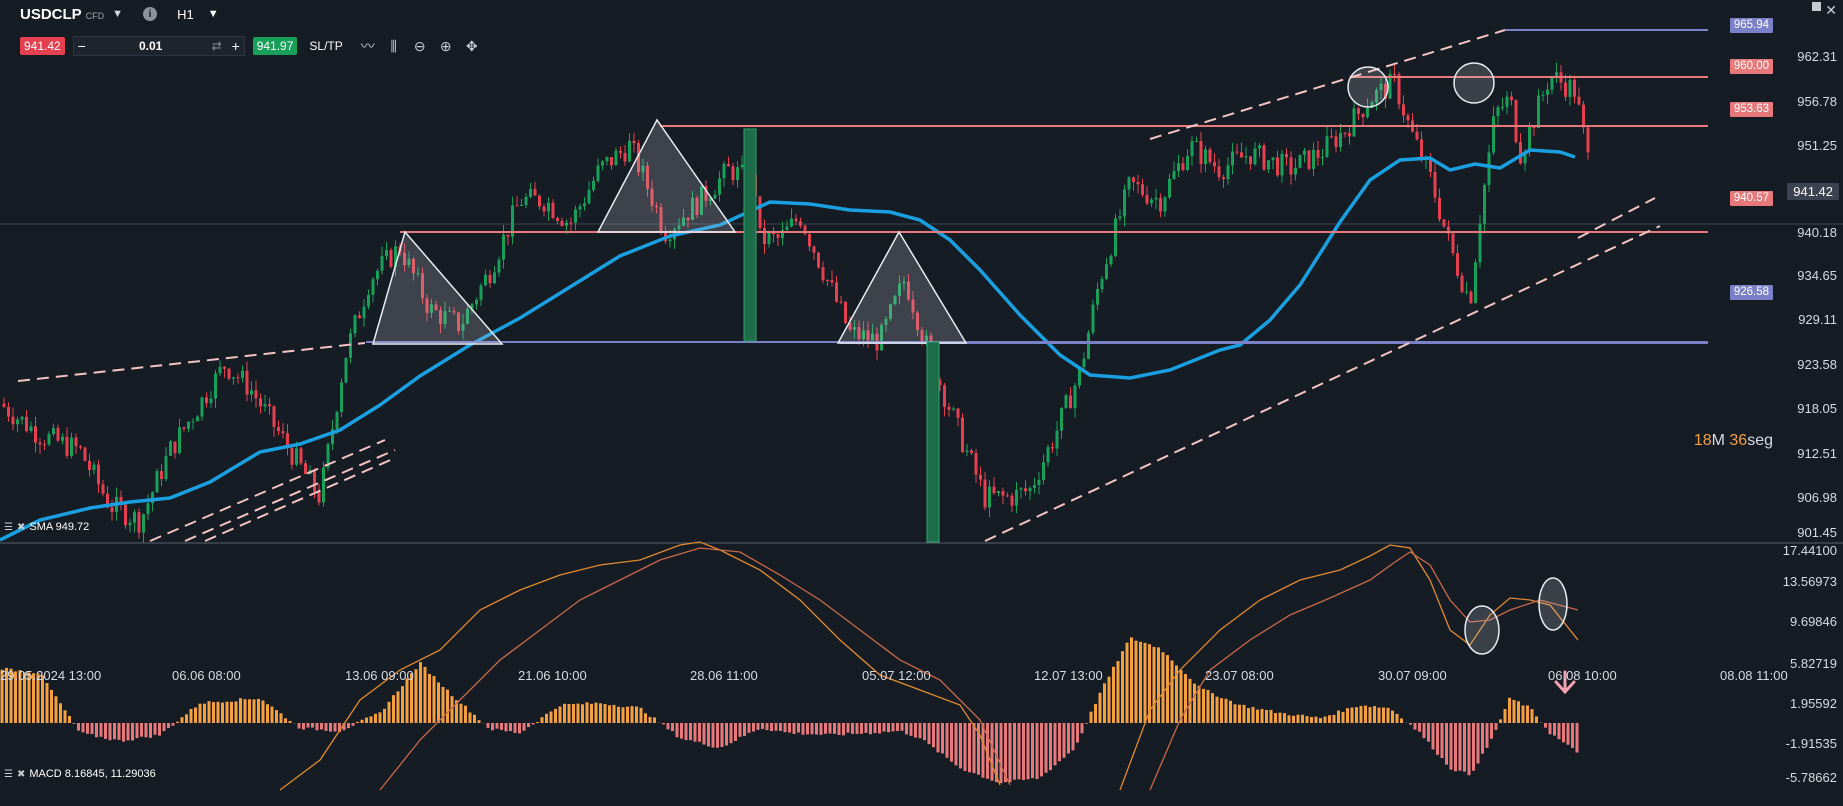  I want to click on zoom-in-icon: ⊕, so click(445, 45).